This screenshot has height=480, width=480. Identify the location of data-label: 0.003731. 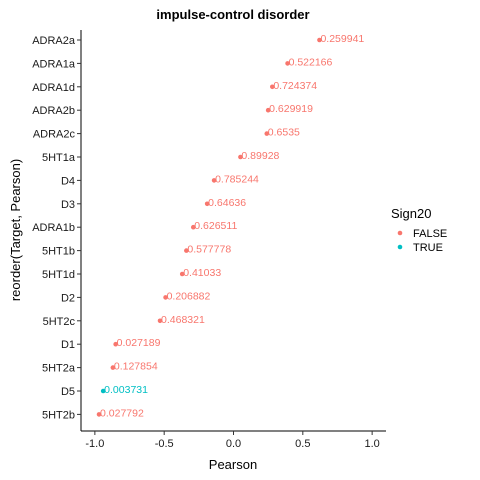
(126, 390).